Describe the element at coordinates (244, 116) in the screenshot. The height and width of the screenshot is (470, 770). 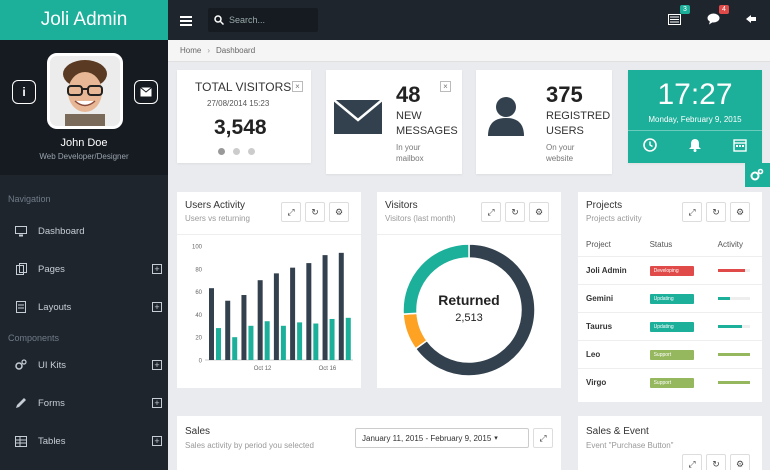
I see `total-visitors-widget: TOTAL VISITORS × 27/08/2014 15:23 3,548` at that location.